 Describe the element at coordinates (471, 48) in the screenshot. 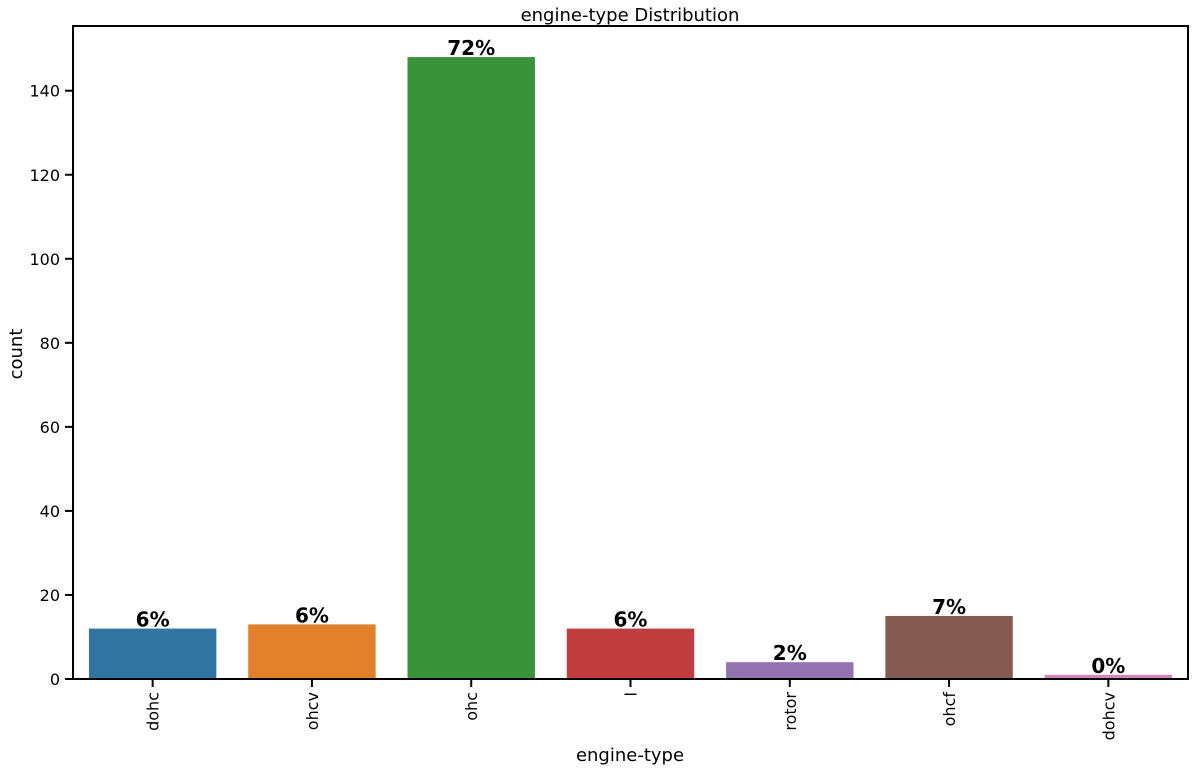

I see `data-label-ohc: 72%` at that location.